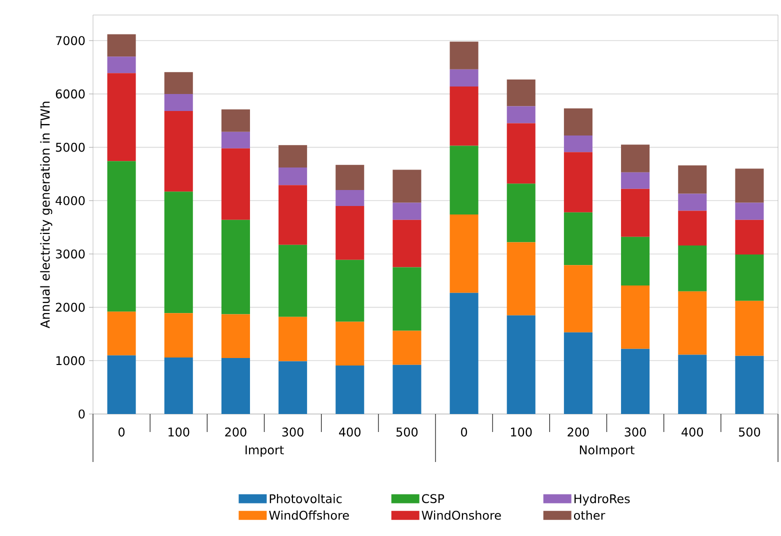  What do you see at coordinates (70, 361) in the screenshot?
I see `y-tick-label: 1000` at bounding box center [70, 361].